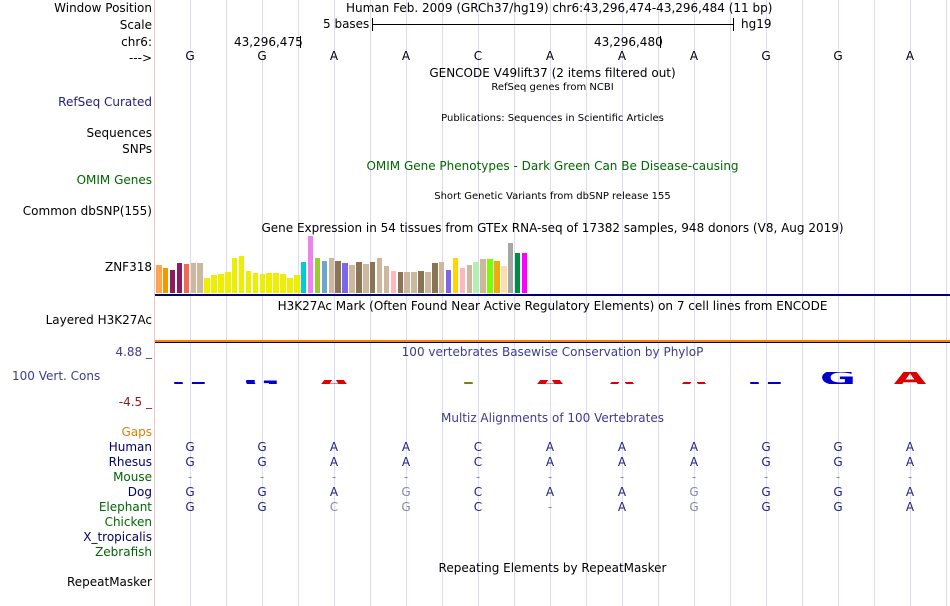 The width and height of the screenshot is (950, 606). Describe the element at coordinates (125, 507) in the screenshot. I see `species-label: Elephant` at that location.